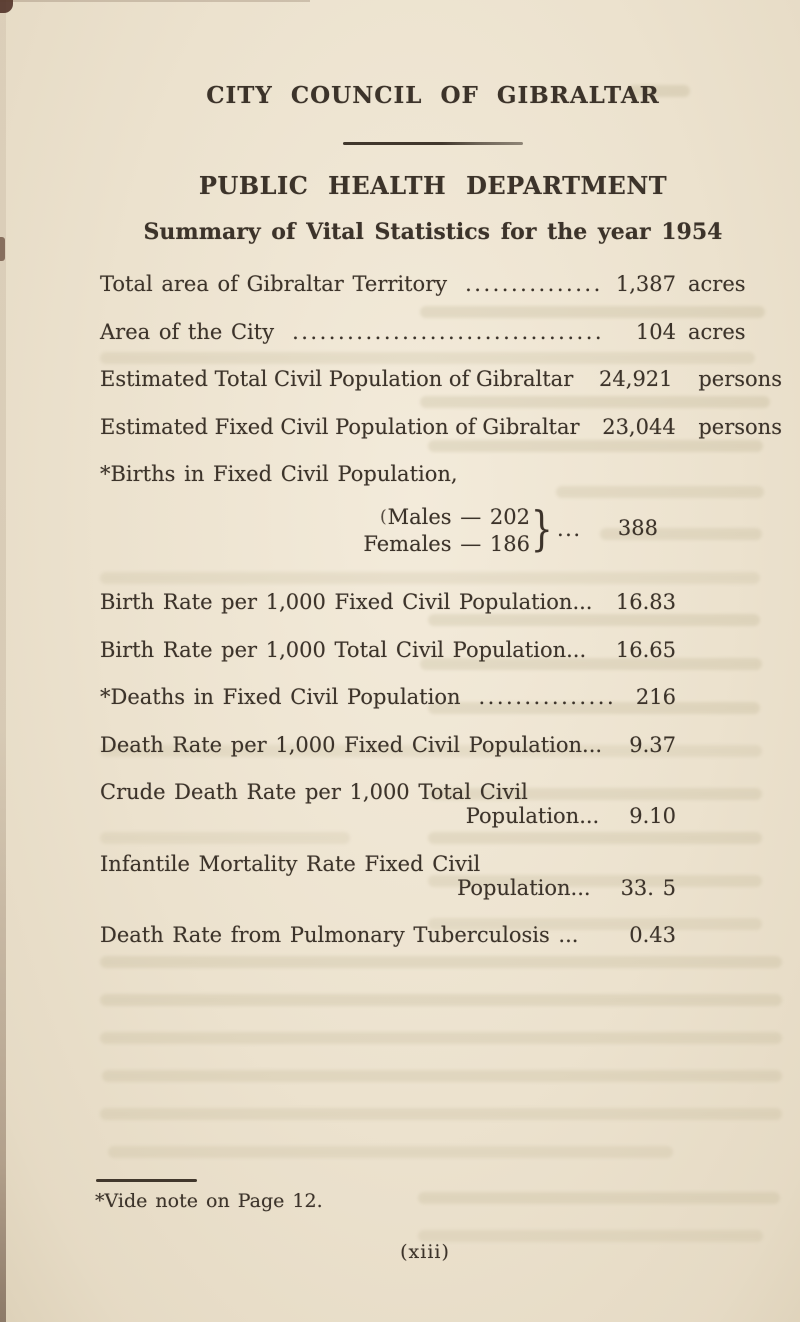 The width and height of the screenshot is (800, 1322). What do you see at coordinates (388, 816) in the screenshot?
I see `stat-row-crude-death-rate-line2: Population... 9.10` at bounding box center [388, 816].